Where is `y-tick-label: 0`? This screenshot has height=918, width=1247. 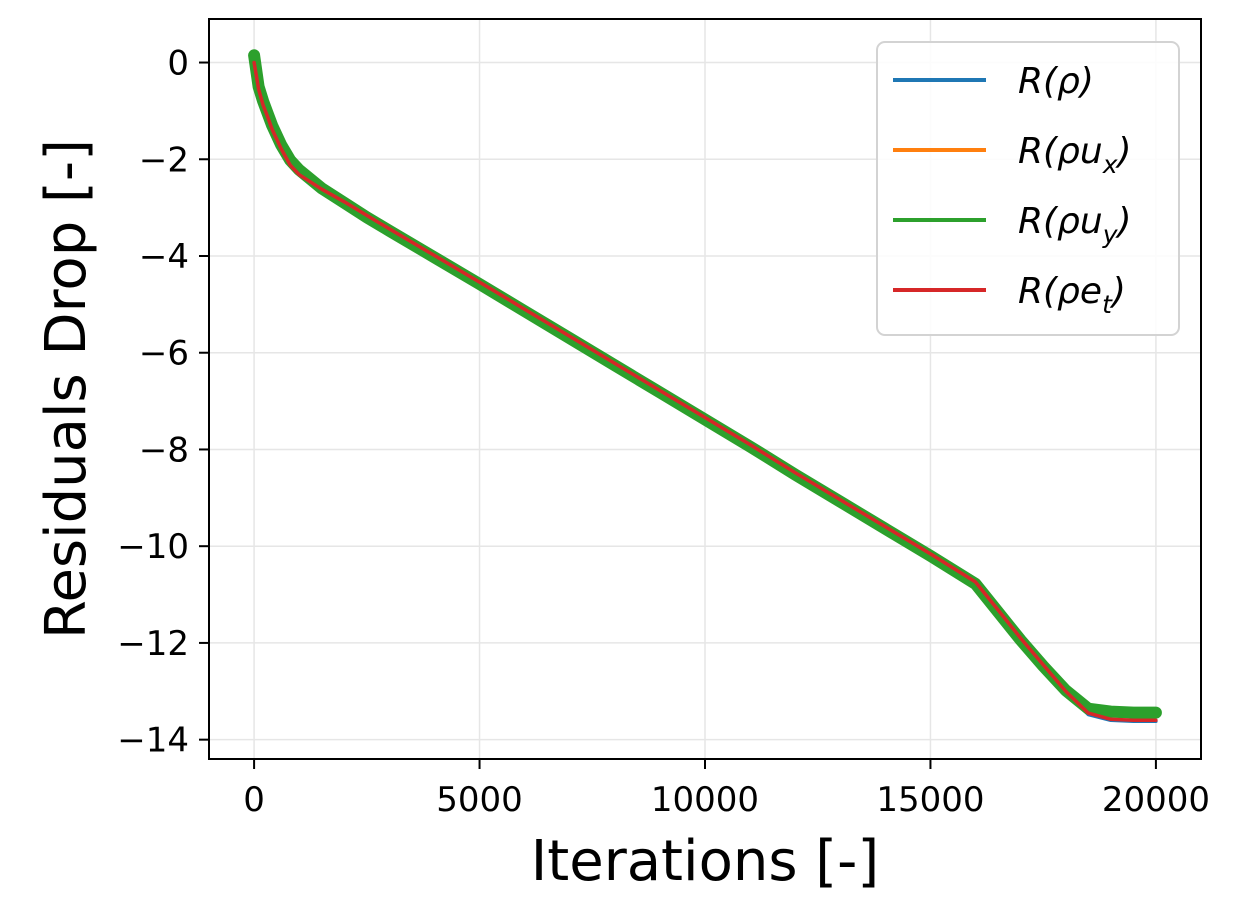
y-tick-label: 0 is located at coordinates (178, 64).